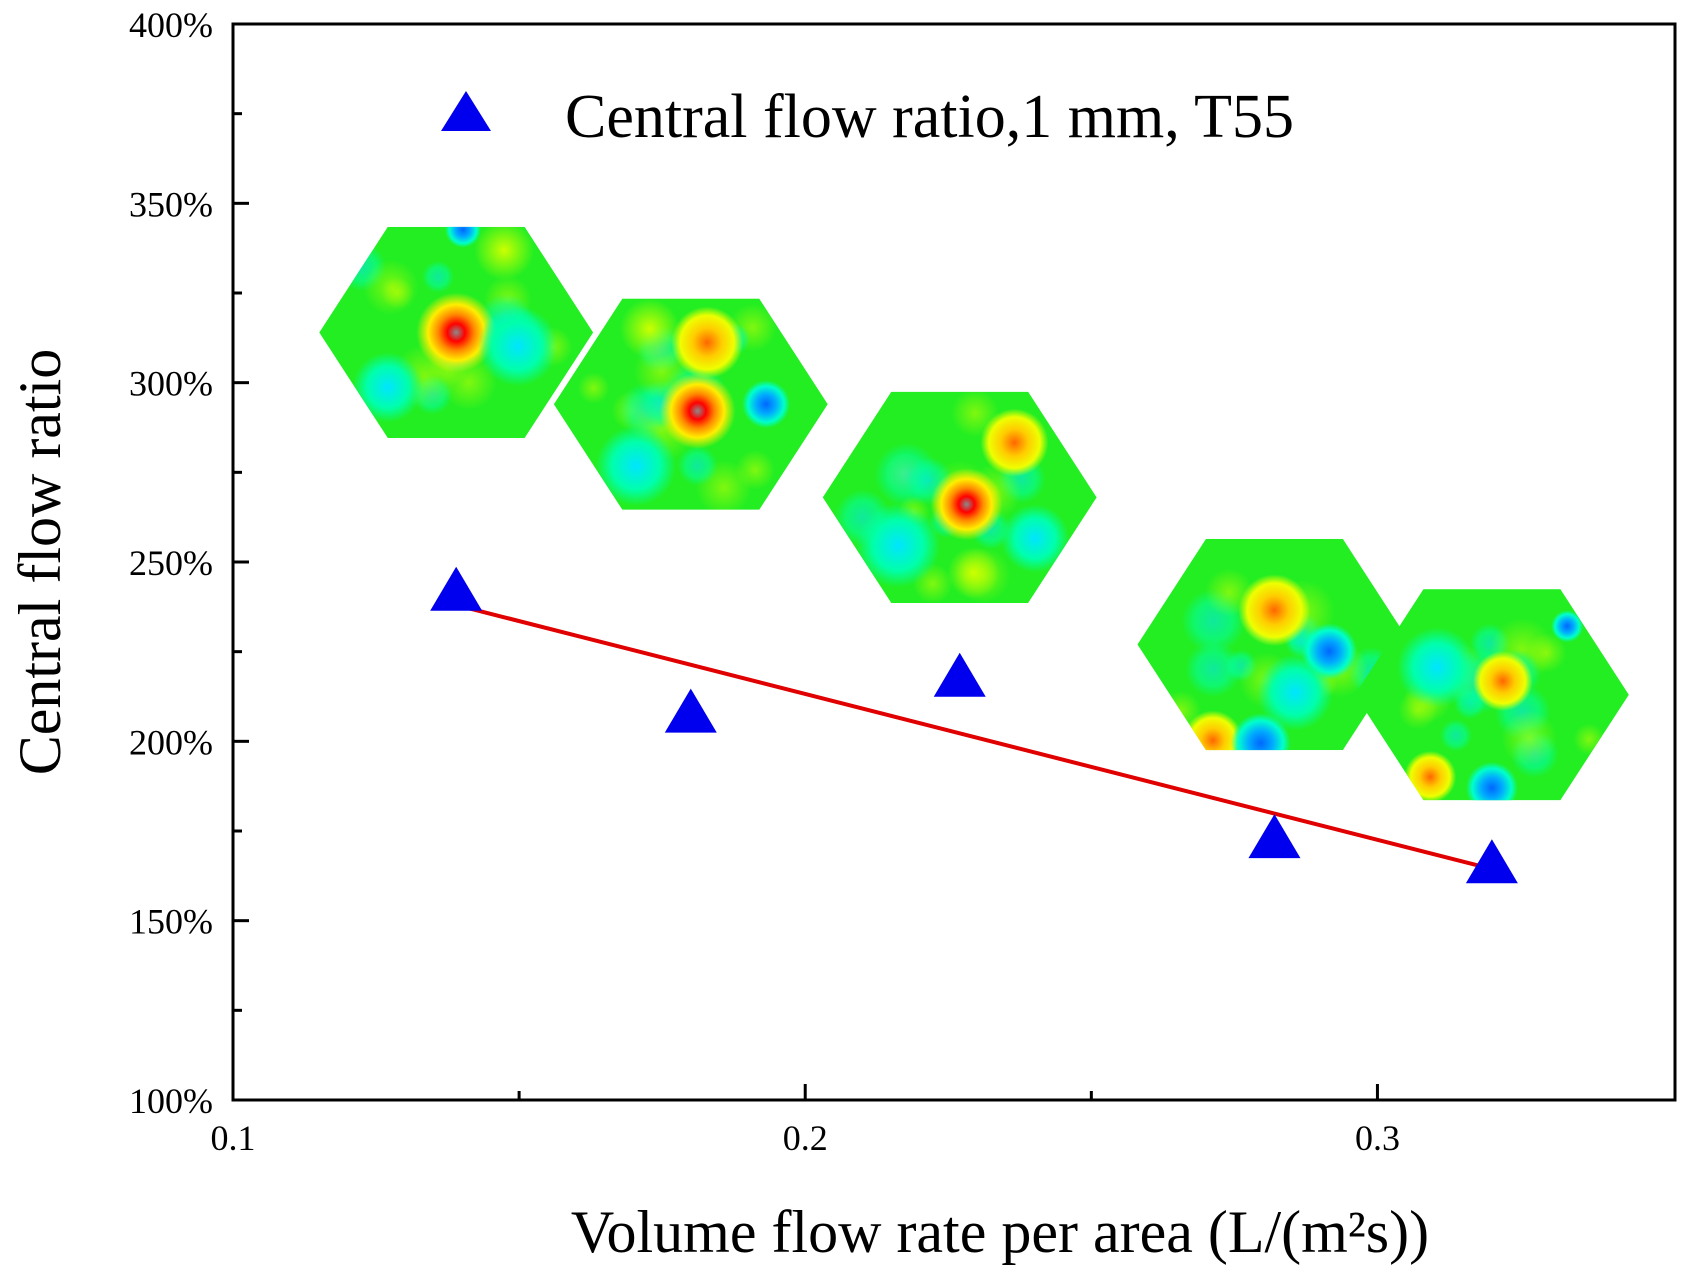 This screenshot has width=1688, height=1273. I want to click on fit-line, so click(977, 738).